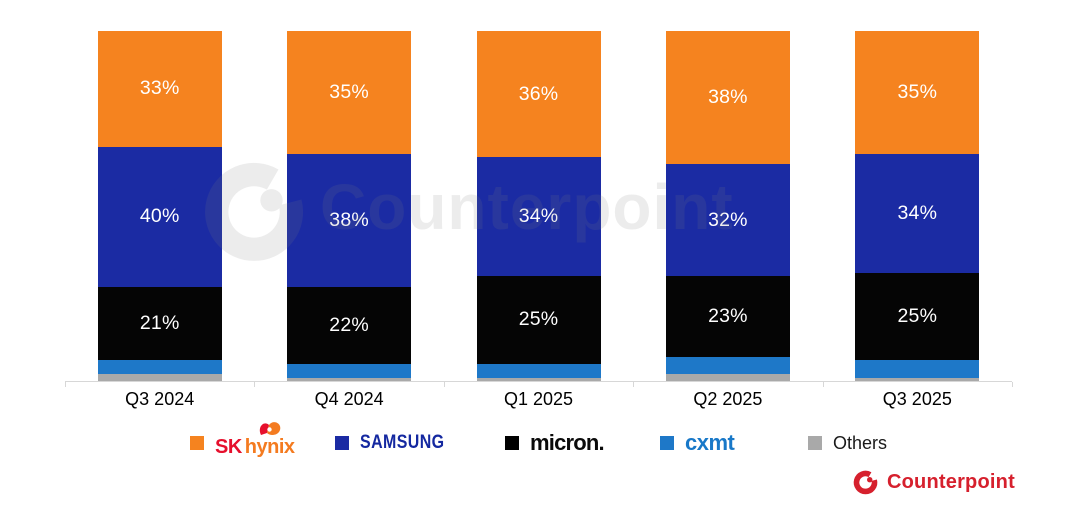 This screenshot has height=516, width=1080. What do you see at coordinates (865, 482) in the screenshot?
I see `counterpoint-c-icon` at bounding box center [865, 482].